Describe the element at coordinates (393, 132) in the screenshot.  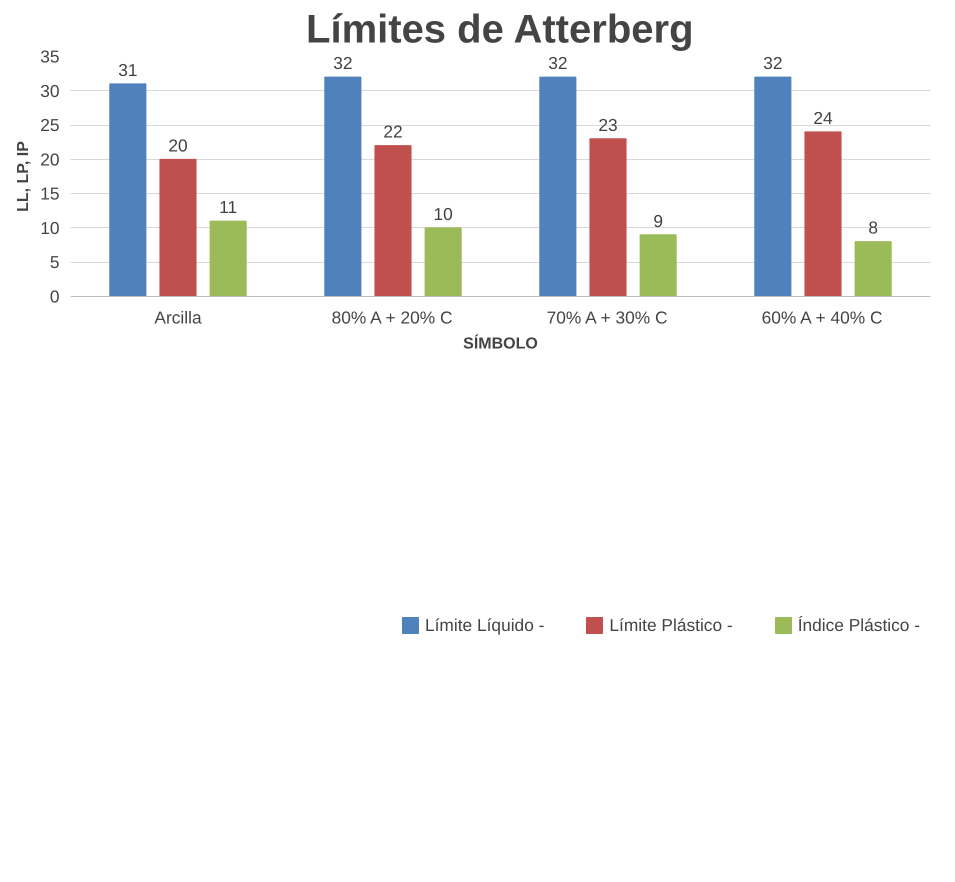
I see `data-label: 22` at that location.